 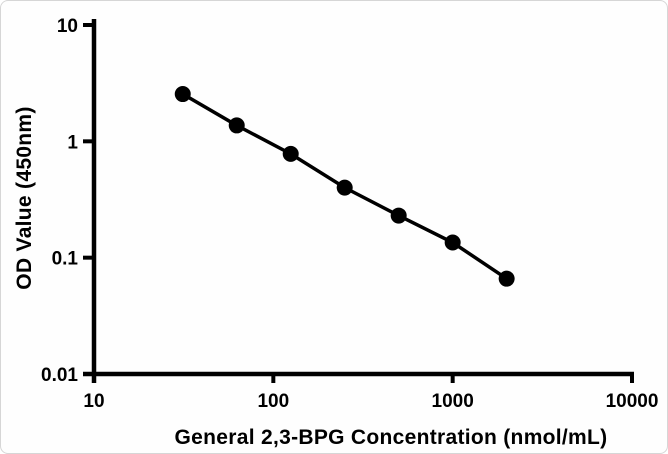 What do you see at coordinates (72, 142) in the screenshot?
I see `y-tick-label: 1` at bounding box center [72, 142].